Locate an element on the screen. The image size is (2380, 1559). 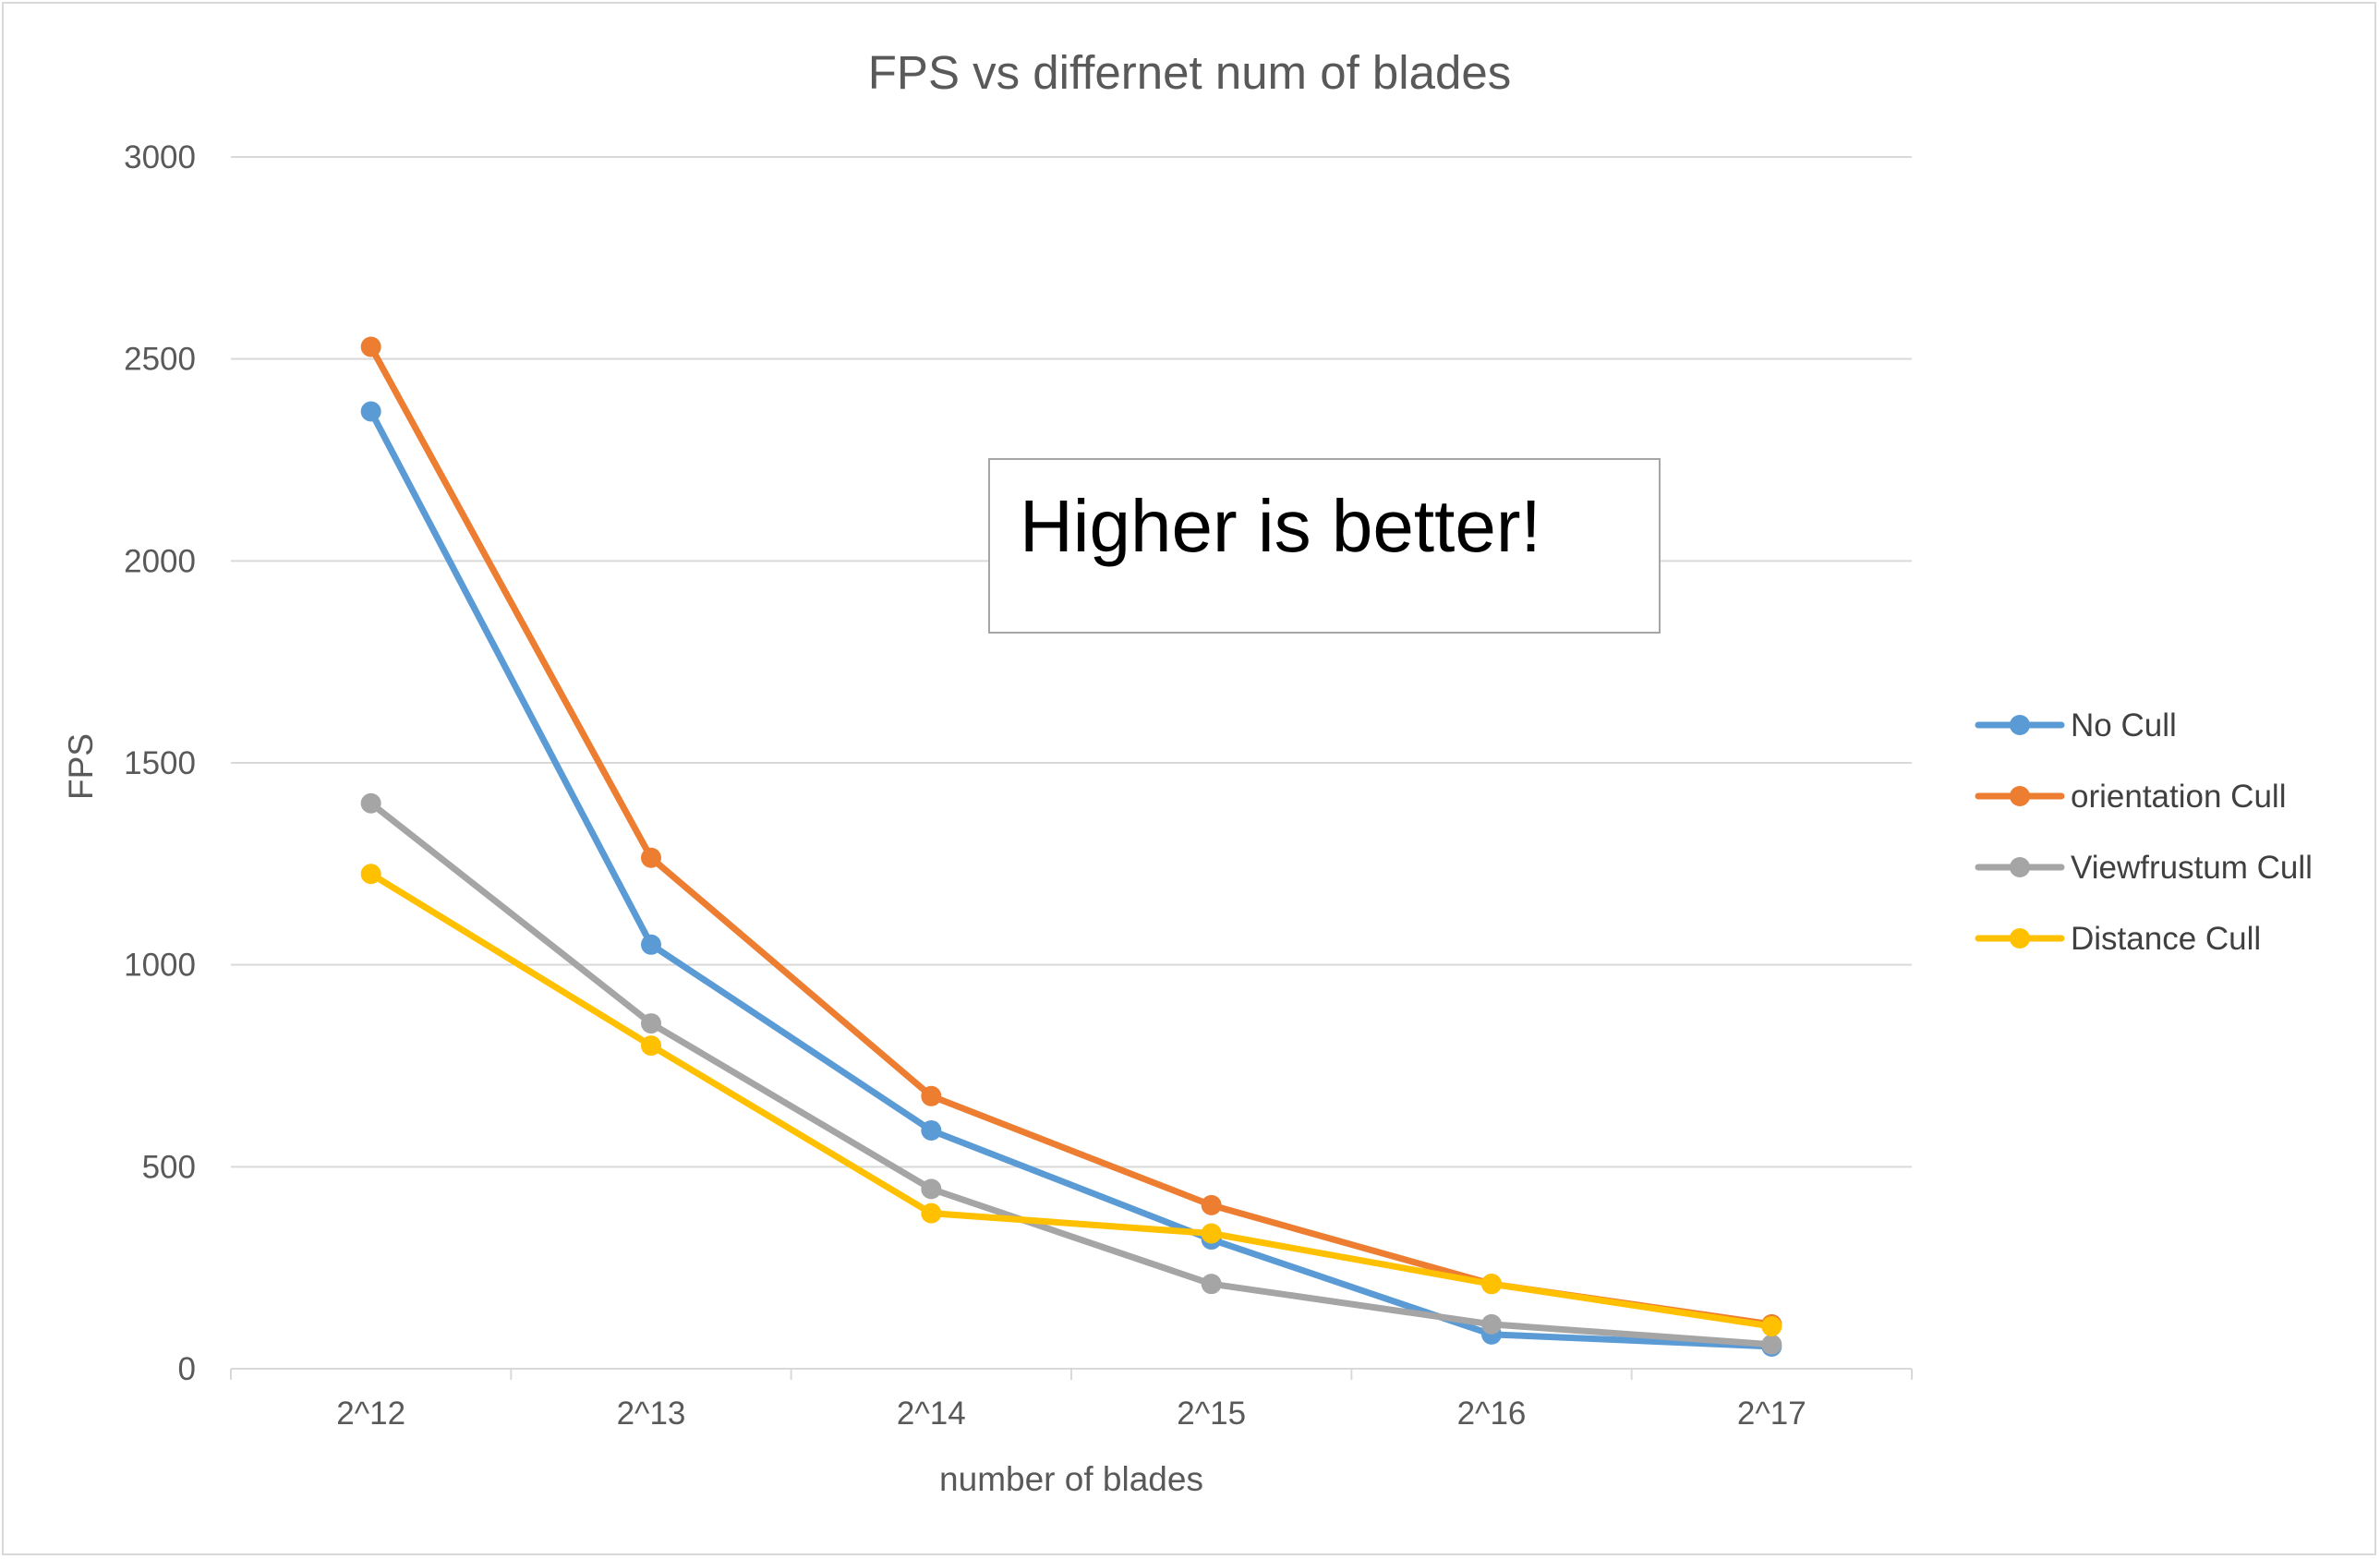
y-axis-title: FPS is located at coordinates (81, 766).